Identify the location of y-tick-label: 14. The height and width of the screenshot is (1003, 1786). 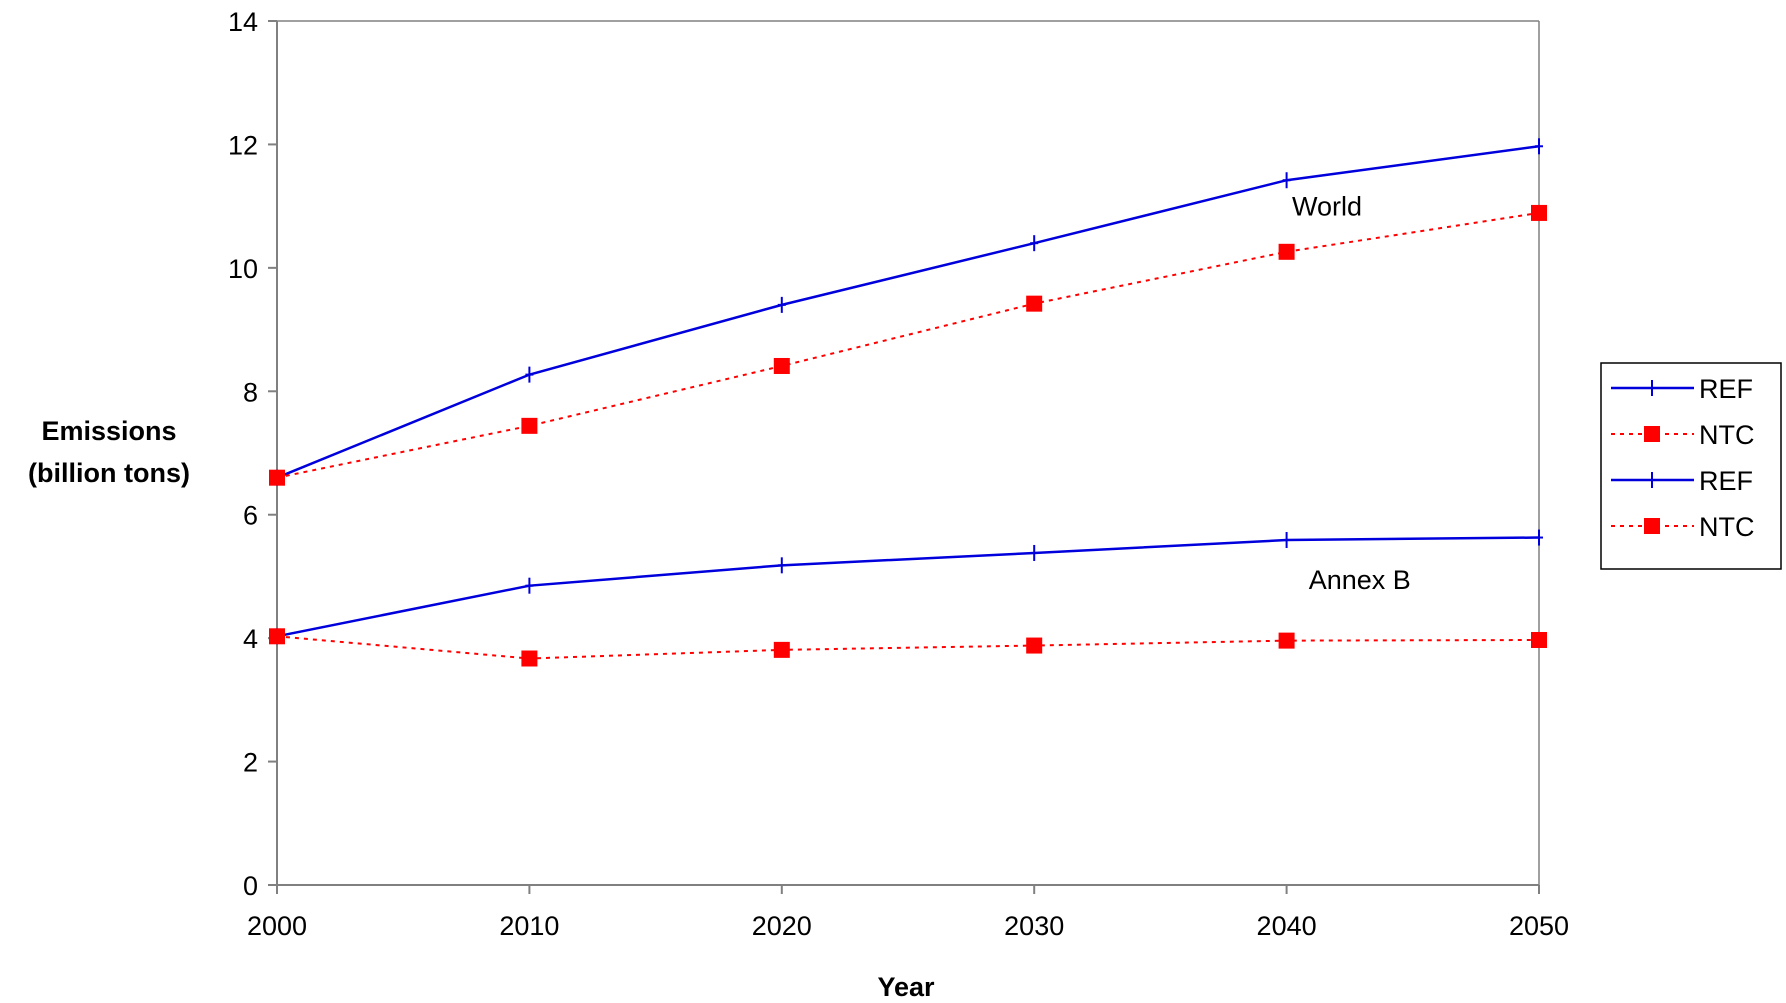
(243, 22).